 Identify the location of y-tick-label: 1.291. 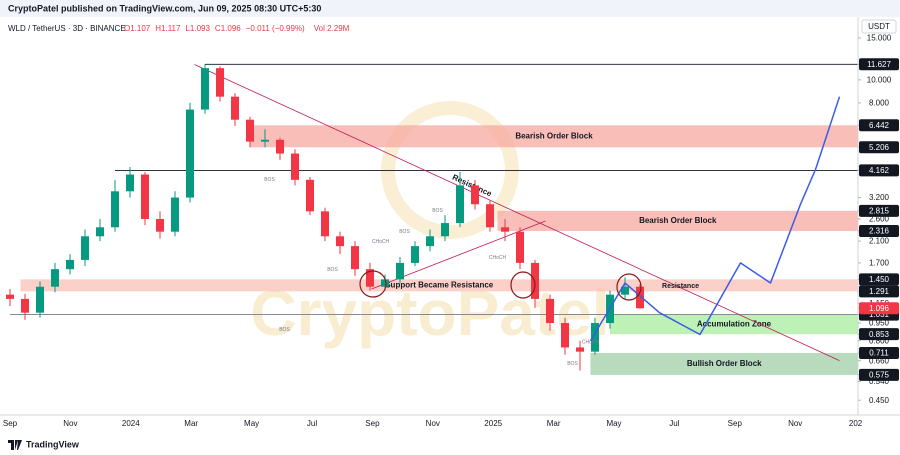
(879, 291).